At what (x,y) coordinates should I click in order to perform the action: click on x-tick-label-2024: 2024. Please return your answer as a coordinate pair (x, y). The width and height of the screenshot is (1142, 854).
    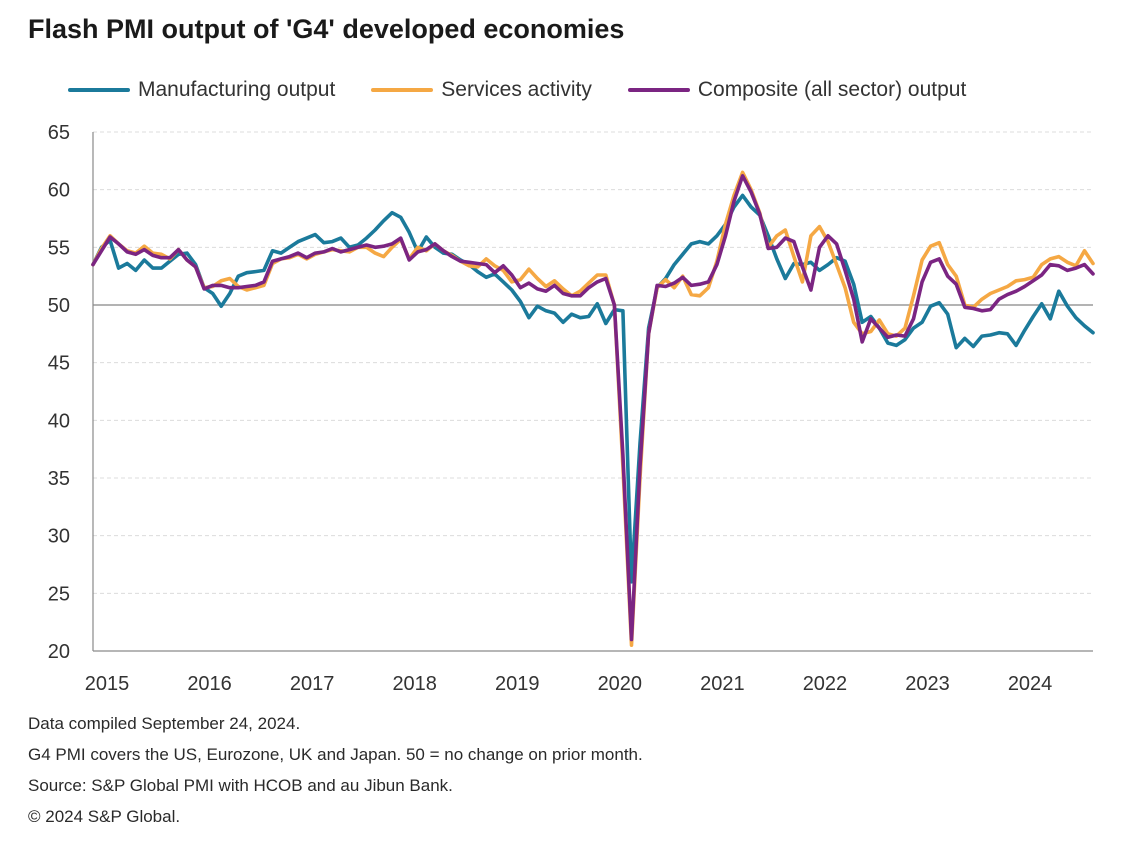
    Looking at the image, I should click on (1030, 684).